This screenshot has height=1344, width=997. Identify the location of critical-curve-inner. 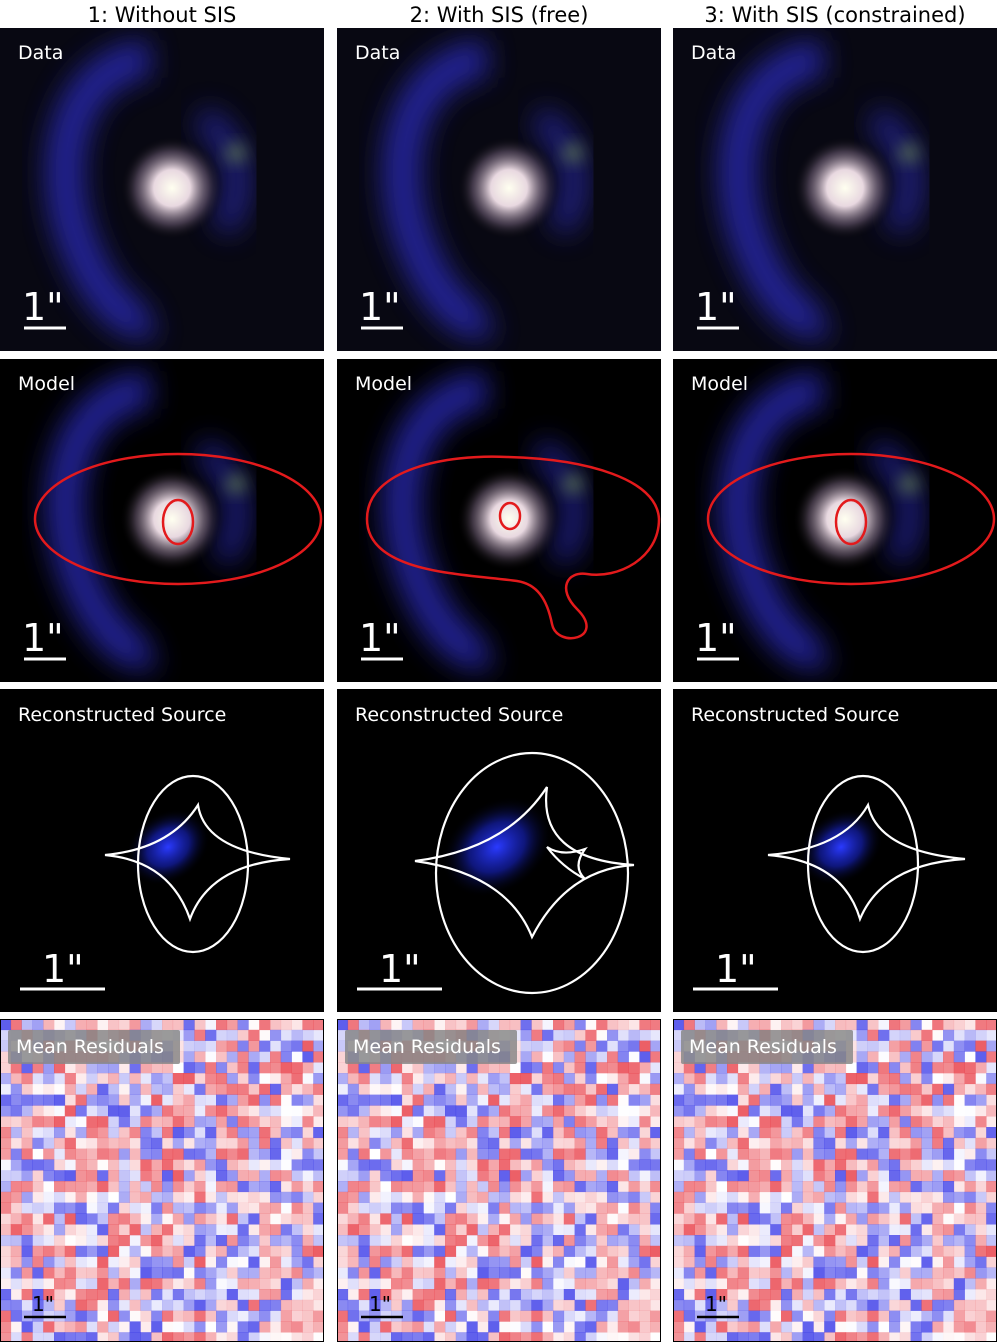
(510, 516).